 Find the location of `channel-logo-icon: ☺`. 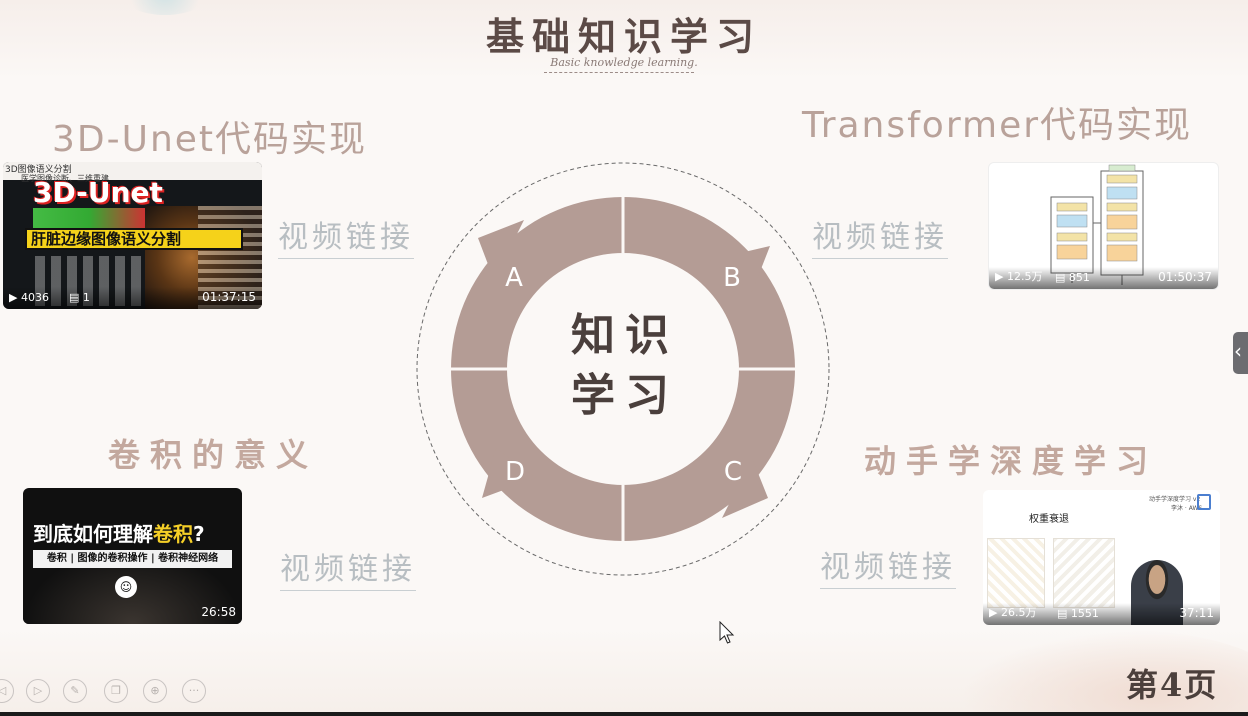

channel-logo-icon: ☺ is located at coordinates (126, 587).